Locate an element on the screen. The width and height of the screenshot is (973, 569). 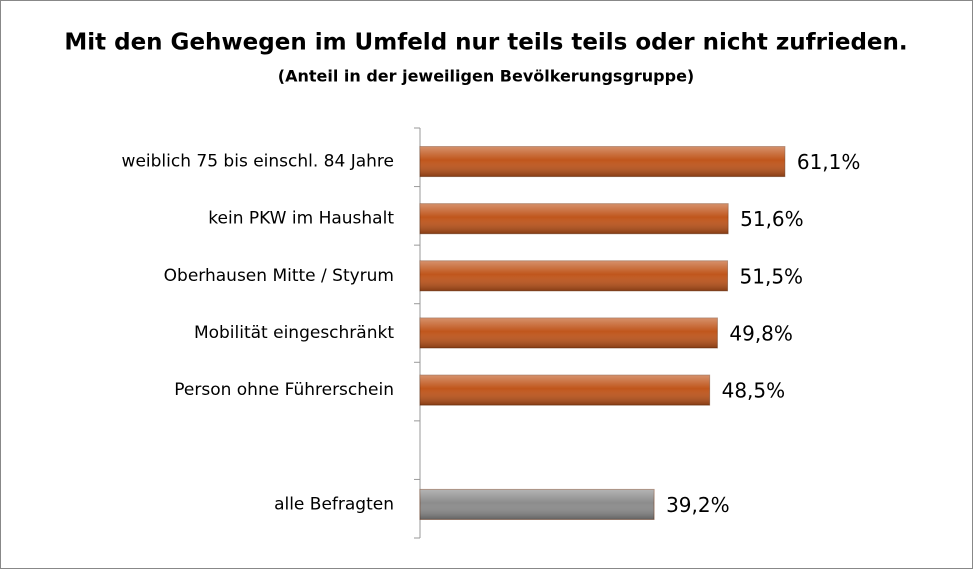
category-label: Person ohne Führerschein is located at coordinates (284, 390).